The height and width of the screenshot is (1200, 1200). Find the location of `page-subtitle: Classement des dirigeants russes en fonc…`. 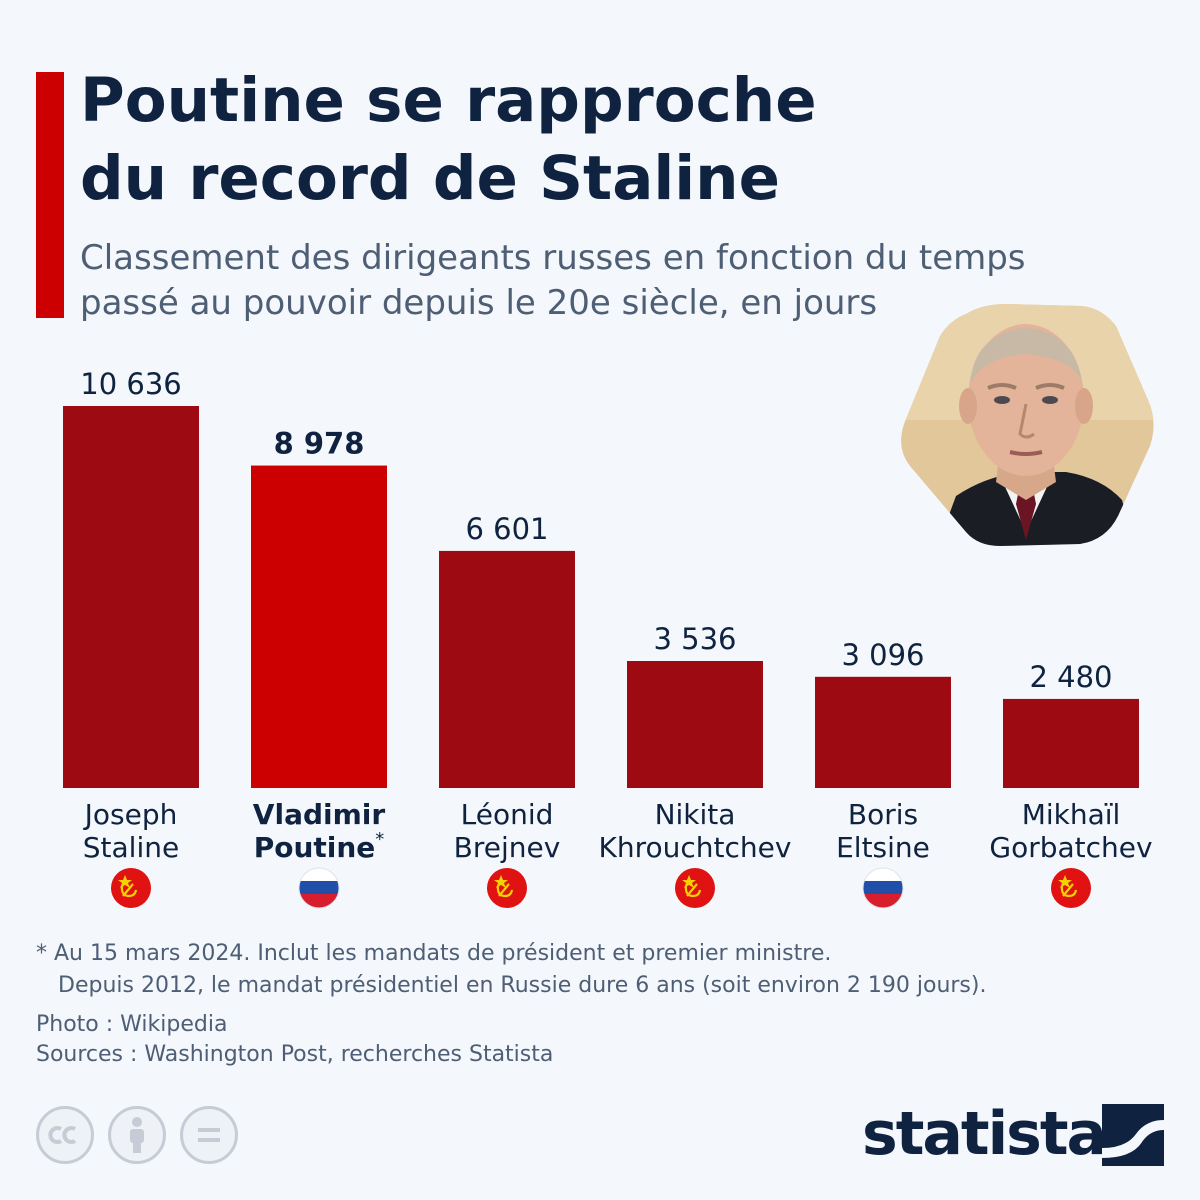

page-subtitle: Classement des dirigeants russes en fonc… is located at coordinates (610, 281).